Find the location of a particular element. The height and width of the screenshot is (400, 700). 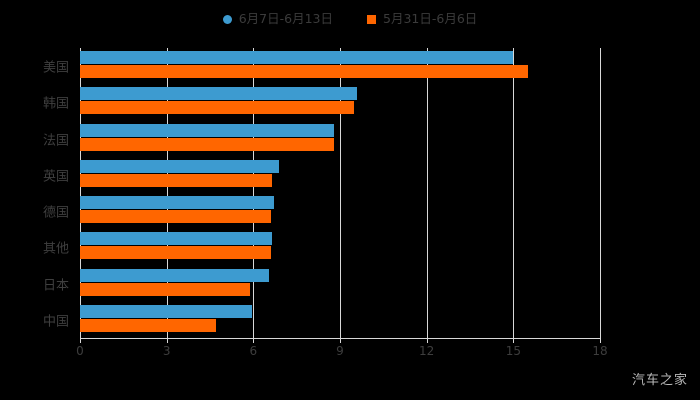

category-row: 其他 is located at coordinates (321, 247).